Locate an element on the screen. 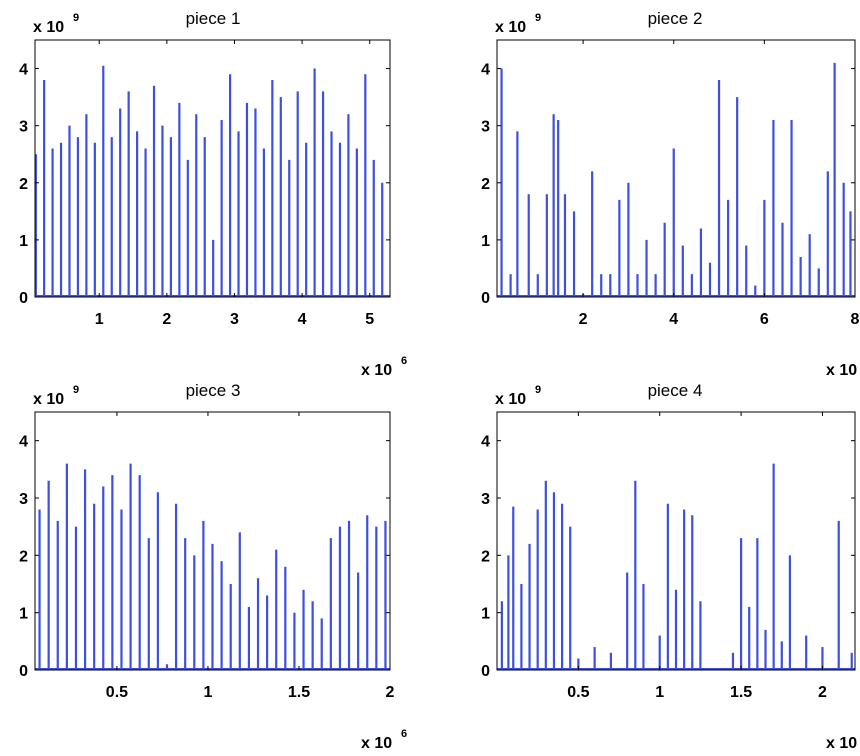 This screenshot has height=756, width=860. chart-title: piece 3 is located at coordinates (213, 390).